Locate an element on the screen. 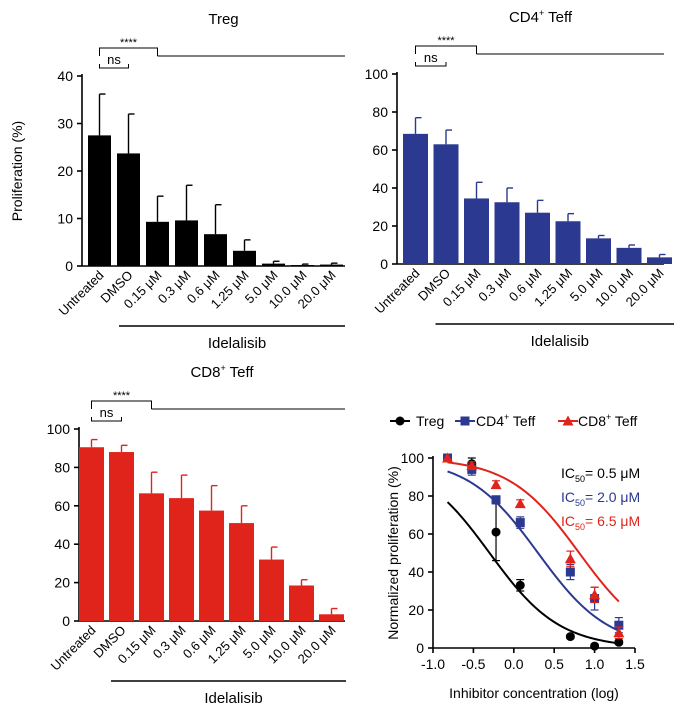 The width and height of the screenshot is (692, 710). x-tick-label: -0.5 is located at coordinates (473, 664).